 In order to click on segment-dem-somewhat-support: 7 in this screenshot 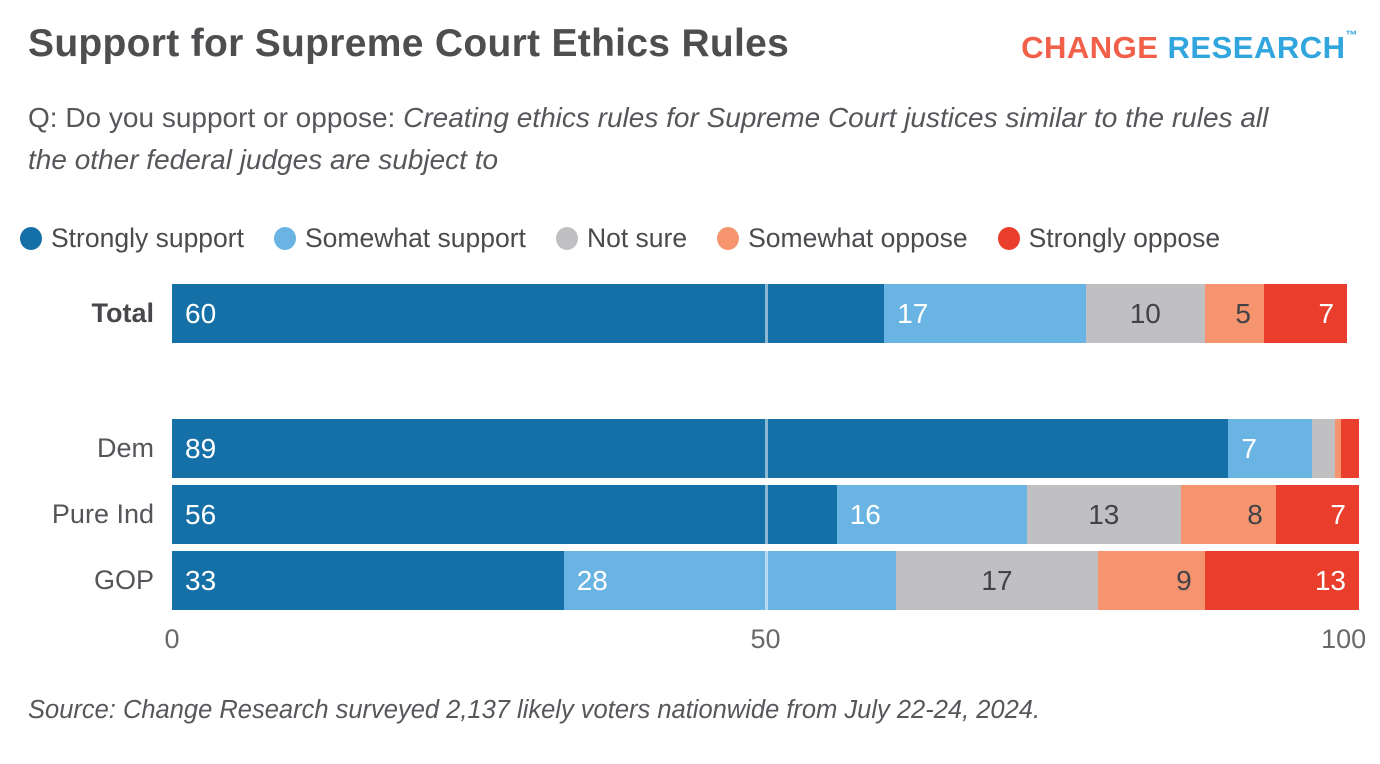, I will do `click(1270, 448)`.